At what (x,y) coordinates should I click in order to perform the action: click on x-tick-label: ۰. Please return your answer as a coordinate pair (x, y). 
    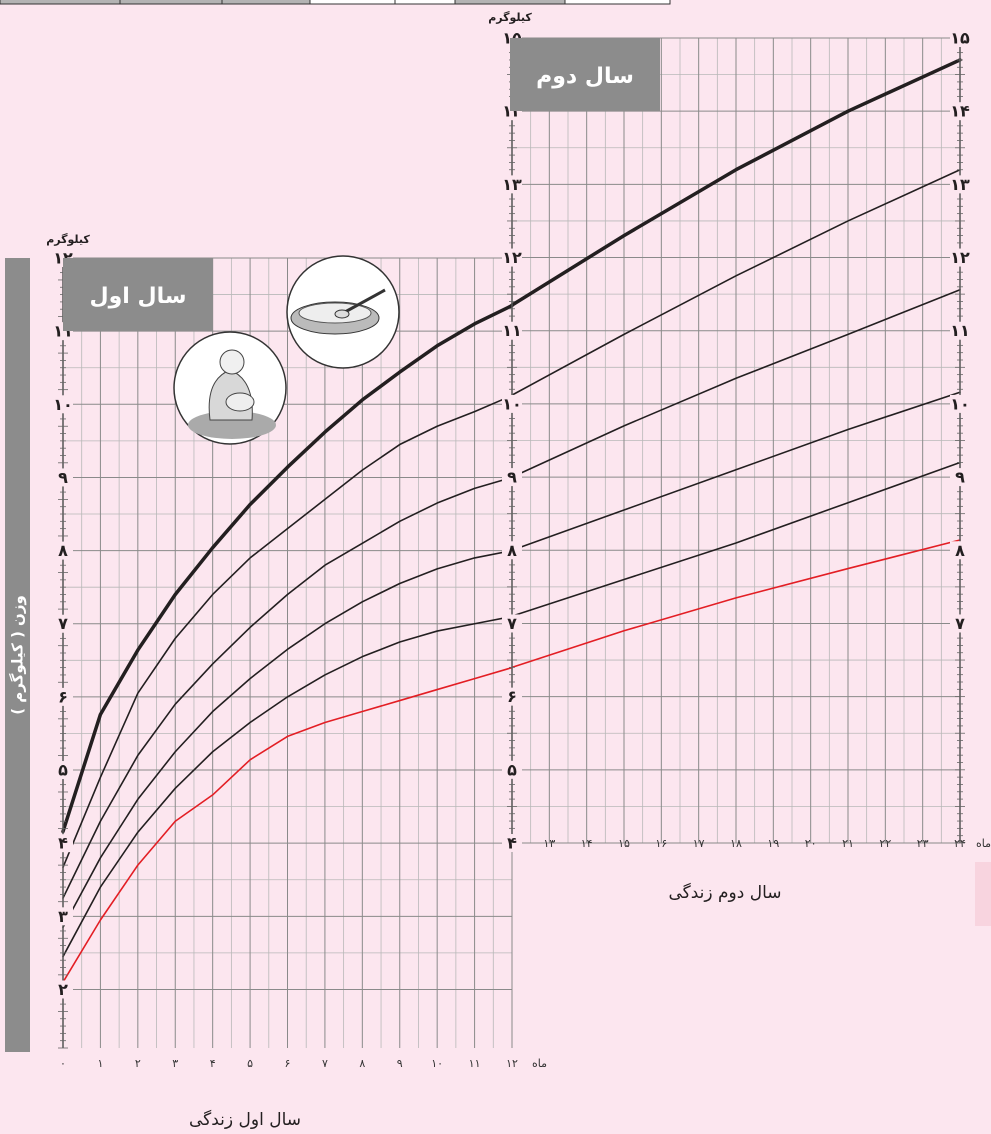
    Looking at the image, I should click on (63, 1063).